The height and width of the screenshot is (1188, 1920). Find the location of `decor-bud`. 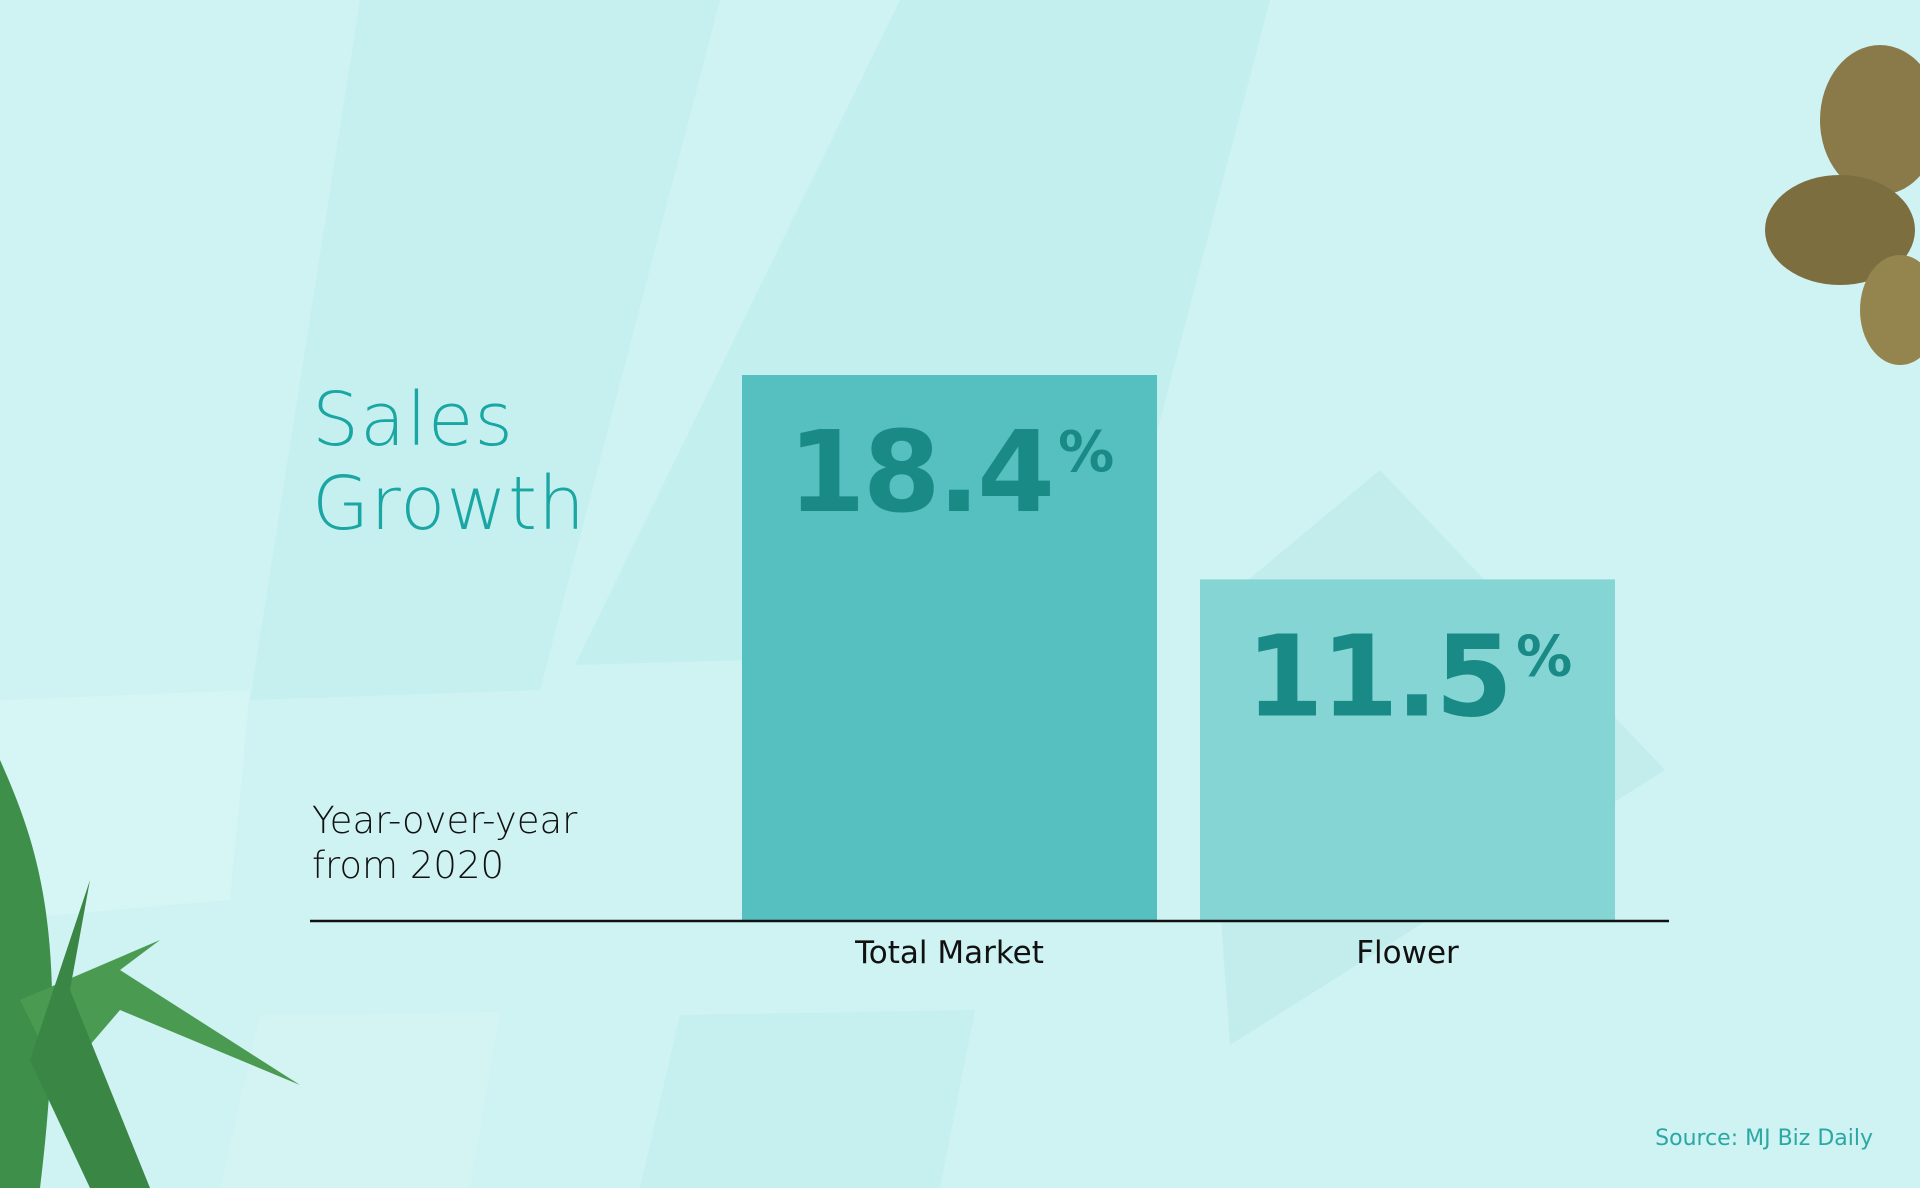

decor-bud is located at coordinates (1842, 205).